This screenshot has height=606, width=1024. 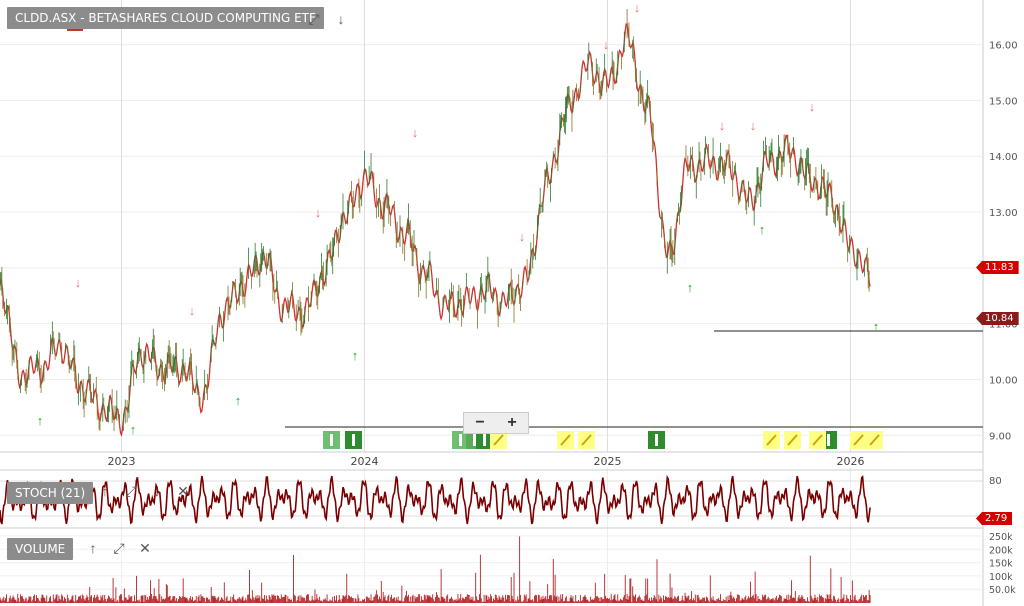 What do you see at coordinates (121, 461) in the screenshot?
I see `x-tick-label: 2023` at bounding box center [121, 461].